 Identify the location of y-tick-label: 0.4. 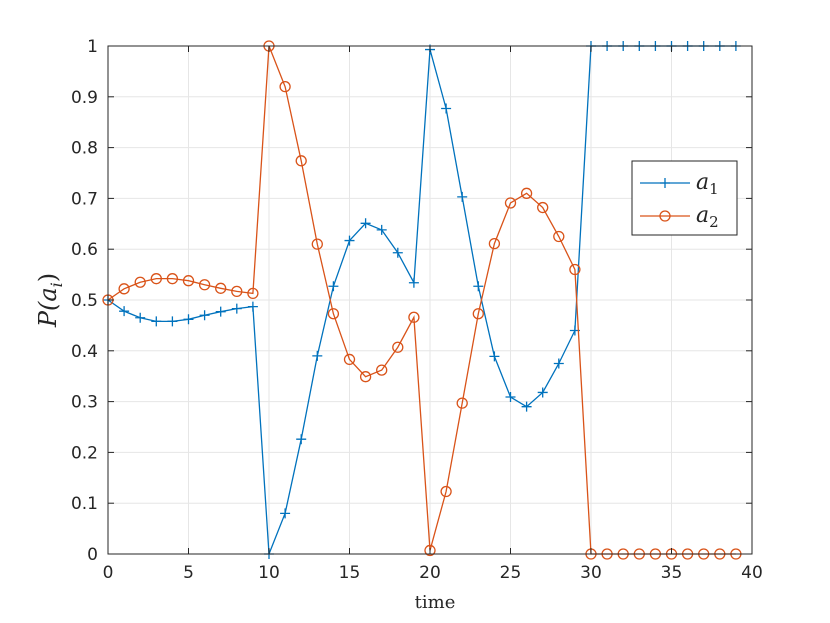
(84, 352).